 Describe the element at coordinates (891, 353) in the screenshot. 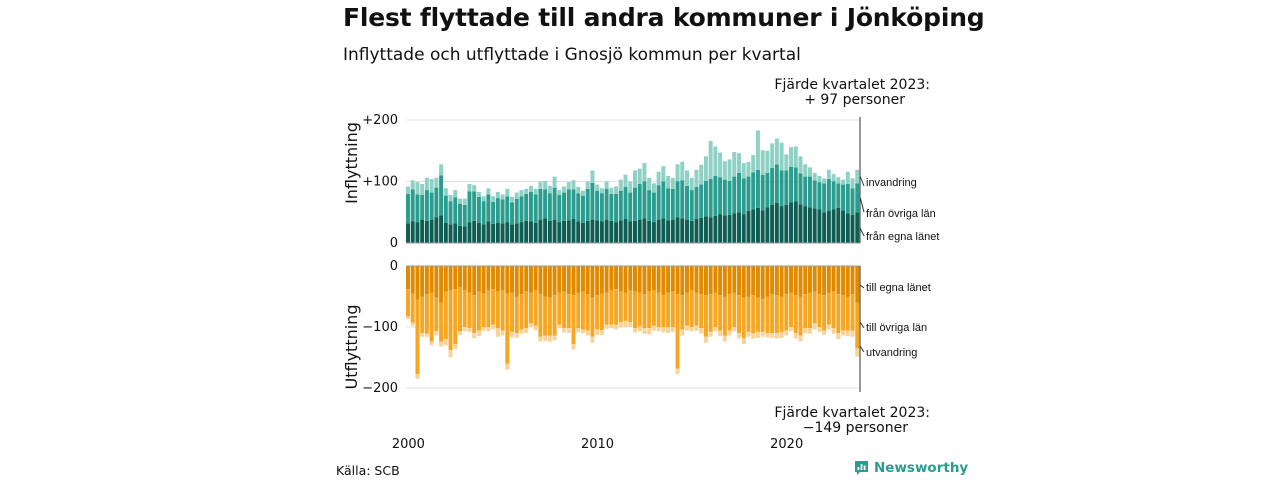

I see `label-utvandring: utvandring` at that location.